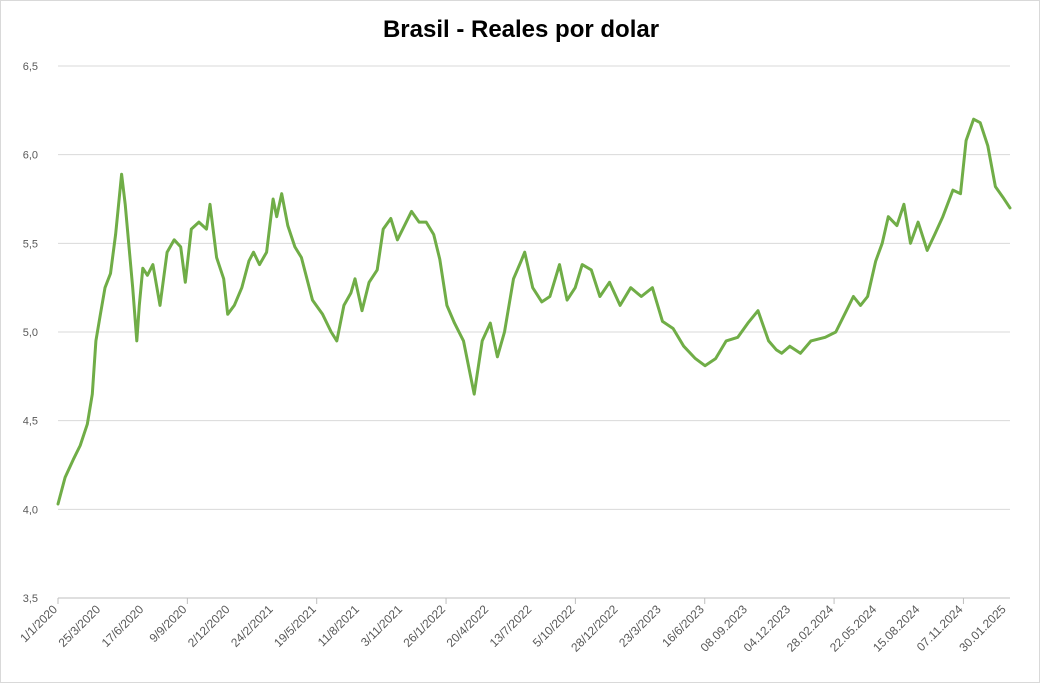 Image resolution: width=1042 pixels, height=685 pixels. What do you see at coordinates (30, 67) in the screenshot?
I see `y-tick-label: 6,5` at bounding box center [30, 67].